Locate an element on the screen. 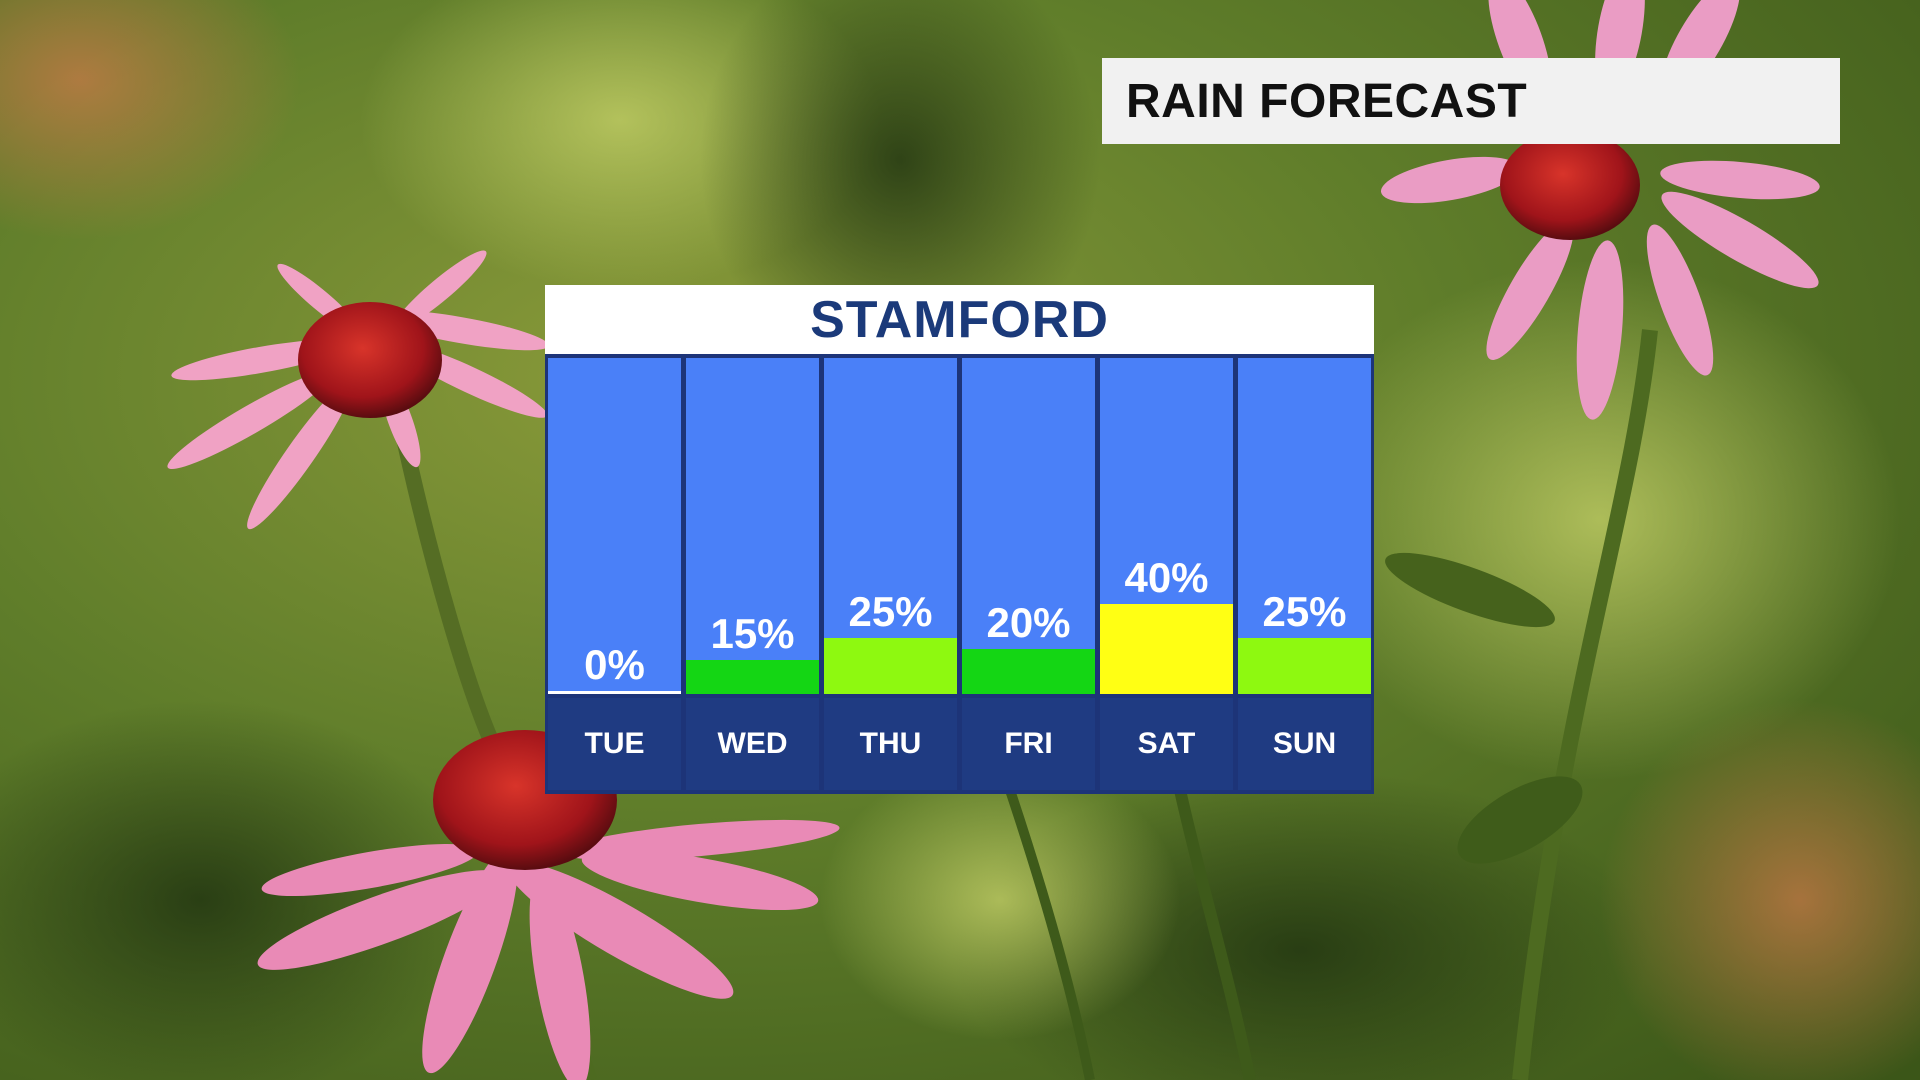 Image resolution: width=1920 pixels, height=1080 pixels. value-label: 20% is located at coordinates (1028, 623).